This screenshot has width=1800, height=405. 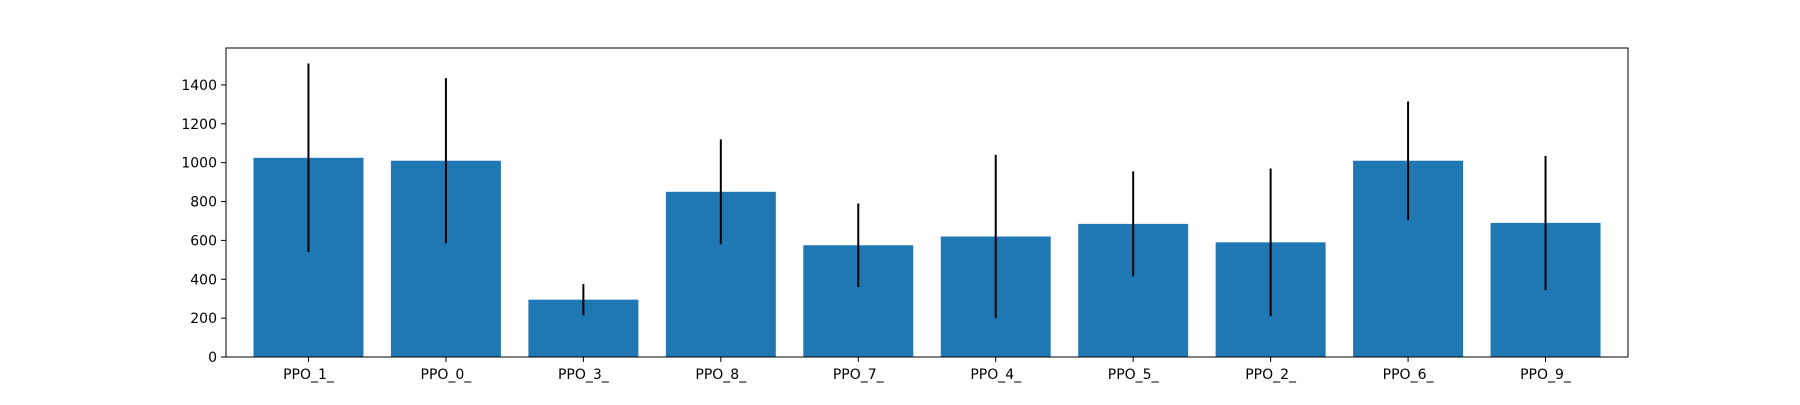 What do you see at coordinates (199, 86) in the screenshot?
I see `y-tick-label: 1400` at bounding box center [199, 86].